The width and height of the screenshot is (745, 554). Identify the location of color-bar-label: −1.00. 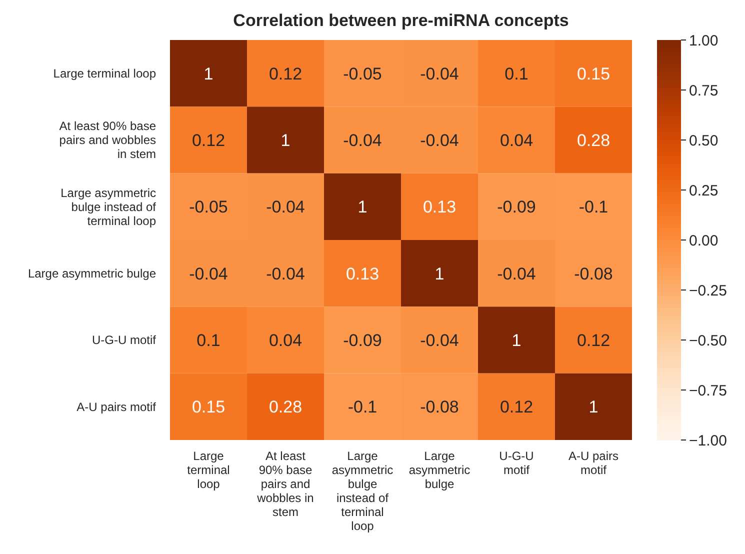
(708, 441).